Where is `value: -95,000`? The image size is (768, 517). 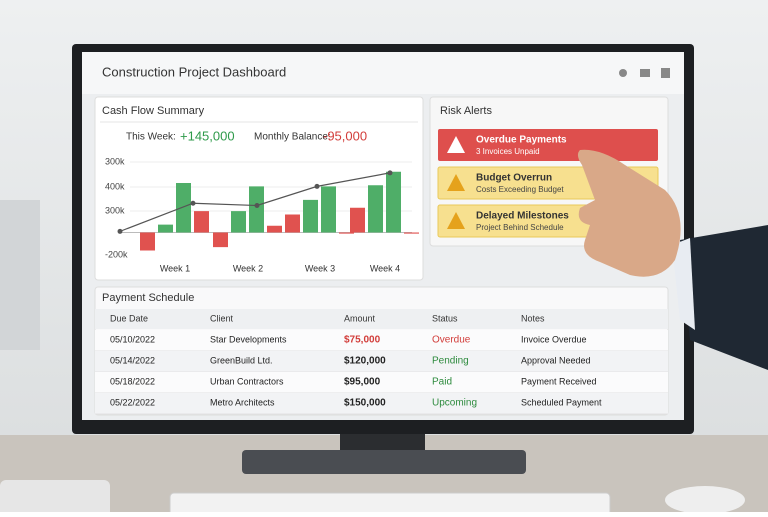 value: -95,000 is located at coordinates (345, 135).